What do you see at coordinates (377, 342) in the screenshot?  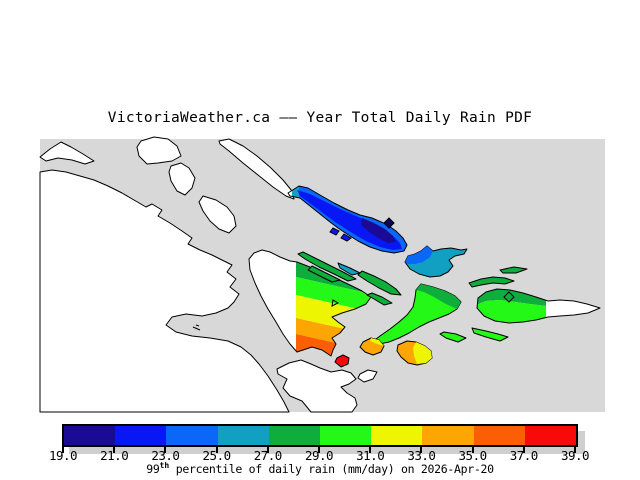 I see `portland-island-yellow-corner` at bounding box center [377, 342].